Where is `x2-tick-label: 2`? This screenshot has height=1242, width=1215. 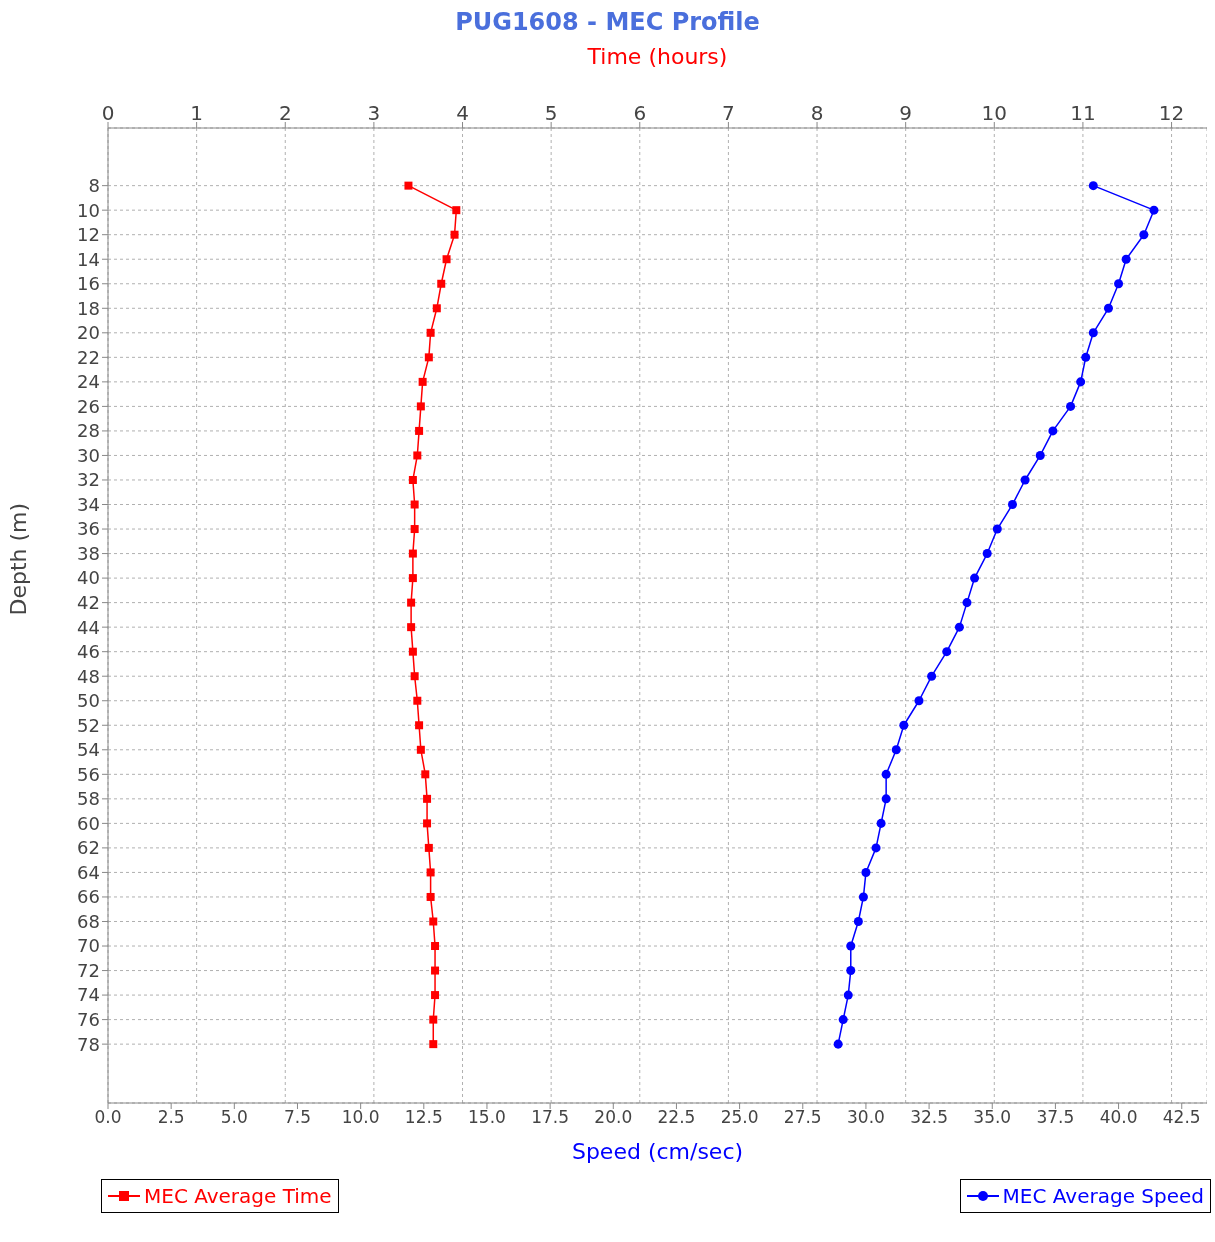 x2-tick-label: 2 is located at coordinates (285, 113).